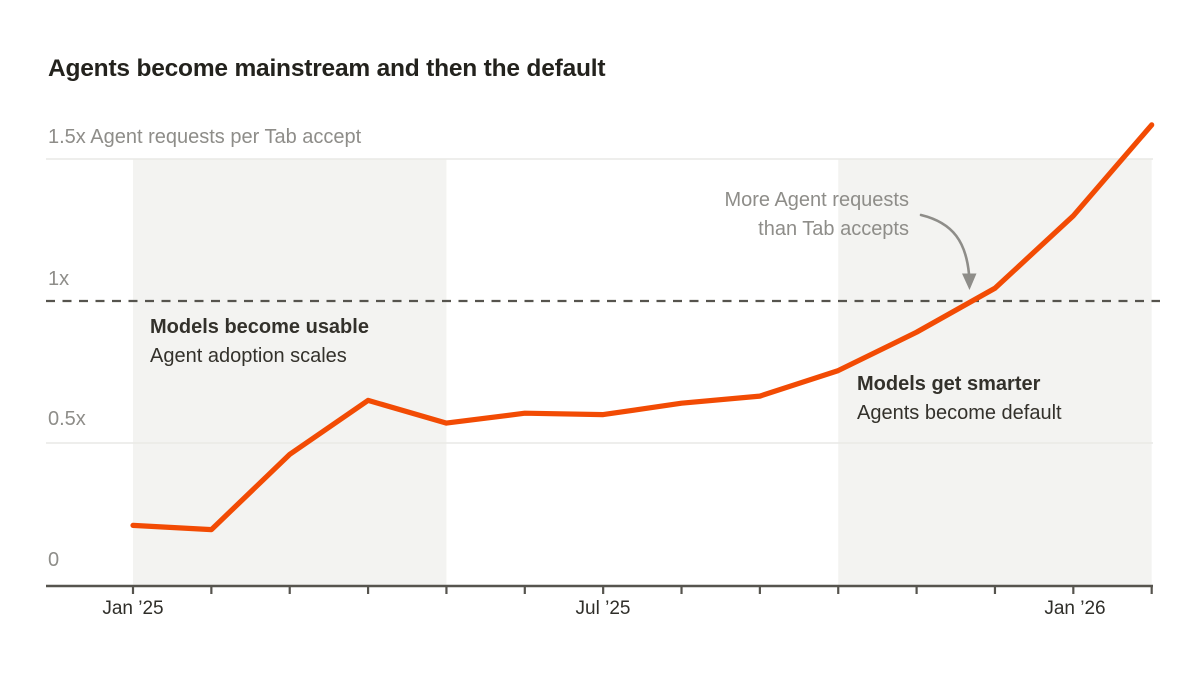  I want to click on x-axis-label-jul-25: Jul ’25, so click(603, 608).